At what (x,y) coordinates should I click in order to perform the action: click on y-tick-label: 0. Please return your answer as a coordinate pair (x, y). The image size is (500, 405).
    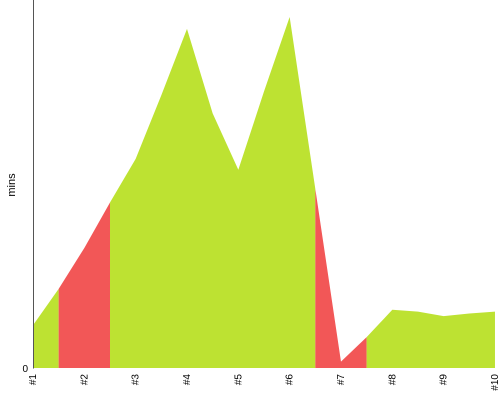
    Looking at the image, I should click on (25, 369).